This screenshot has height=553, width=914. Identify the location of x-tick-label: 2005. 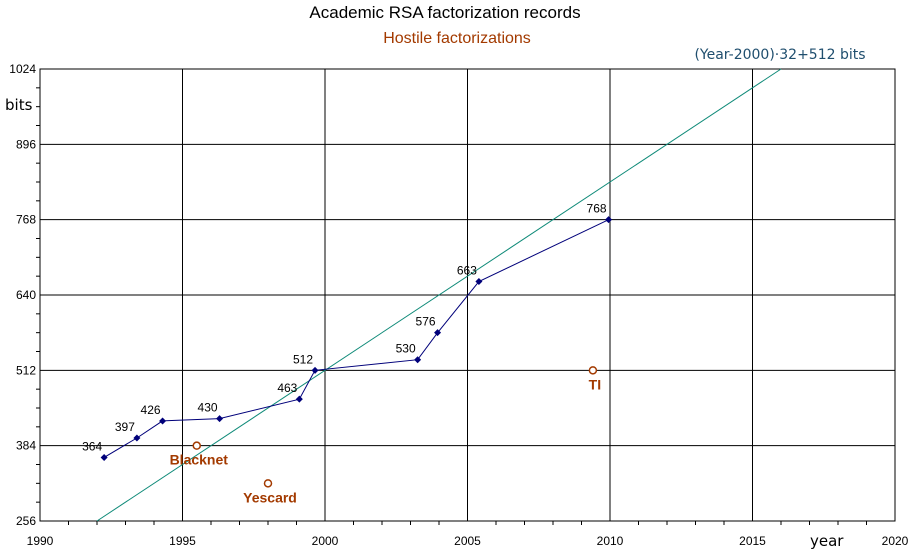
(467, 541).